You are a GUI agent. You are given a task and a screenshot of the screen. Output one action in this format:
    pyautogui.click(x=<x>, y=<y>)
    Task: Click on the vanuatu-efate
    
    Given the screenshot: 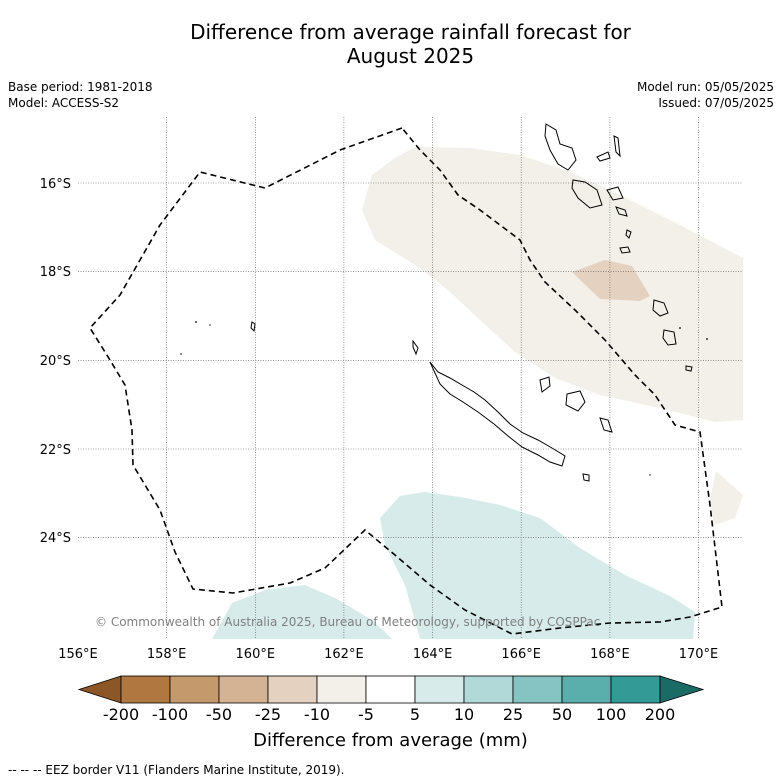 What is the action you would take?
    pyautogui.click(x=615, y=193)
    